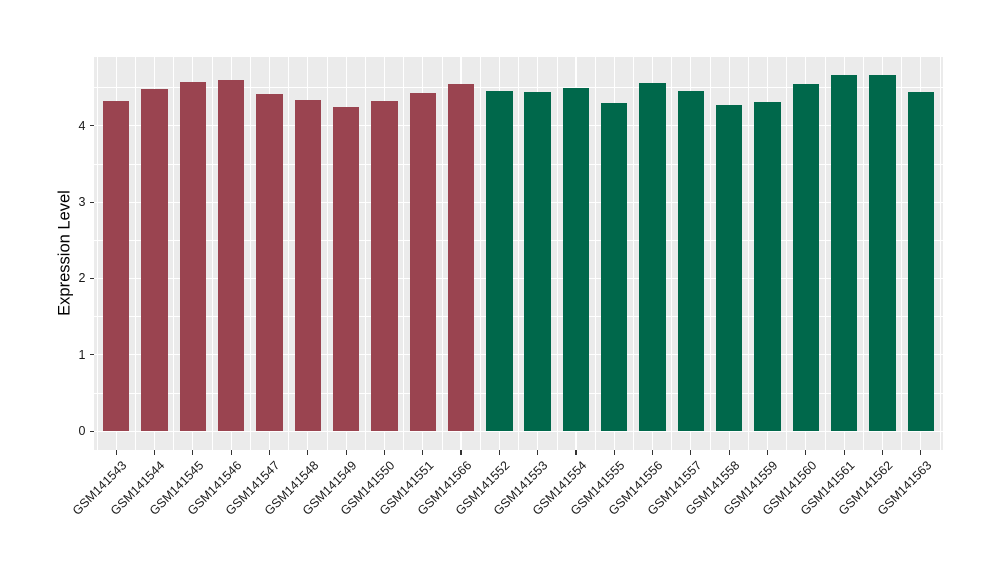 Image resolution: width=1000 pixels, height=580 pixels. Describe the element at coordinates (82, 125) in the screenshot. I see `y-tick-label: 4` at that location.